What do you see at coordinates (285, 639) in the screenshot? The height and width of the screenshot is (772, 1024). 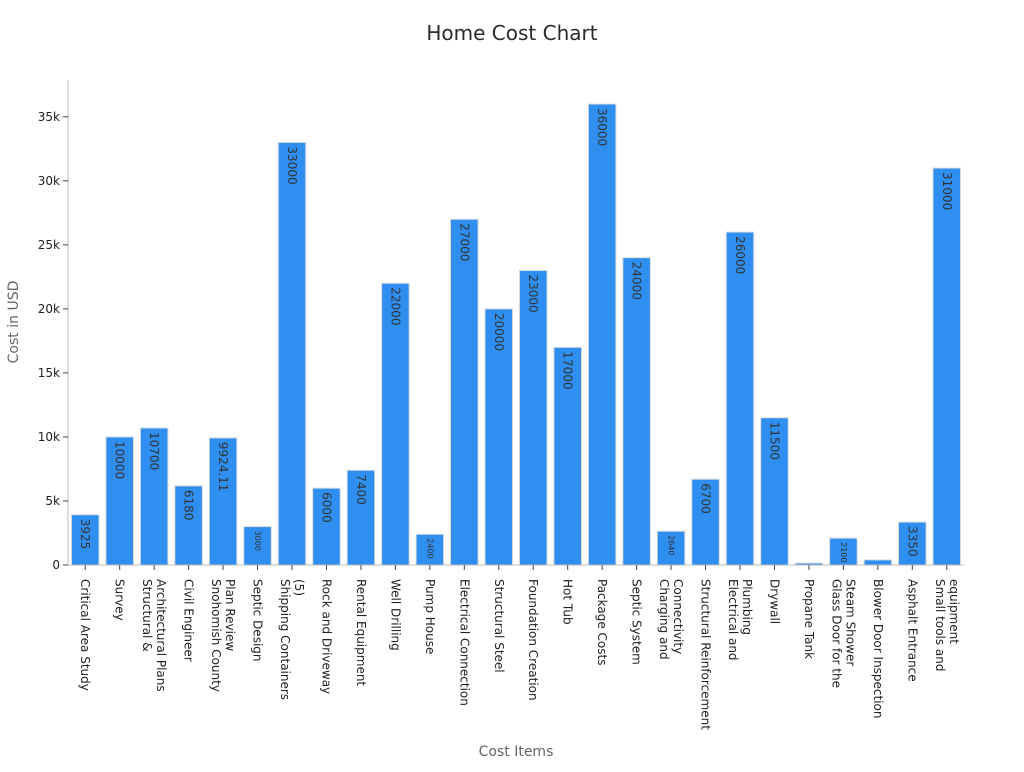 I see `x-tick-label-line: Shipping Containers` at bounding box center [285, 639].